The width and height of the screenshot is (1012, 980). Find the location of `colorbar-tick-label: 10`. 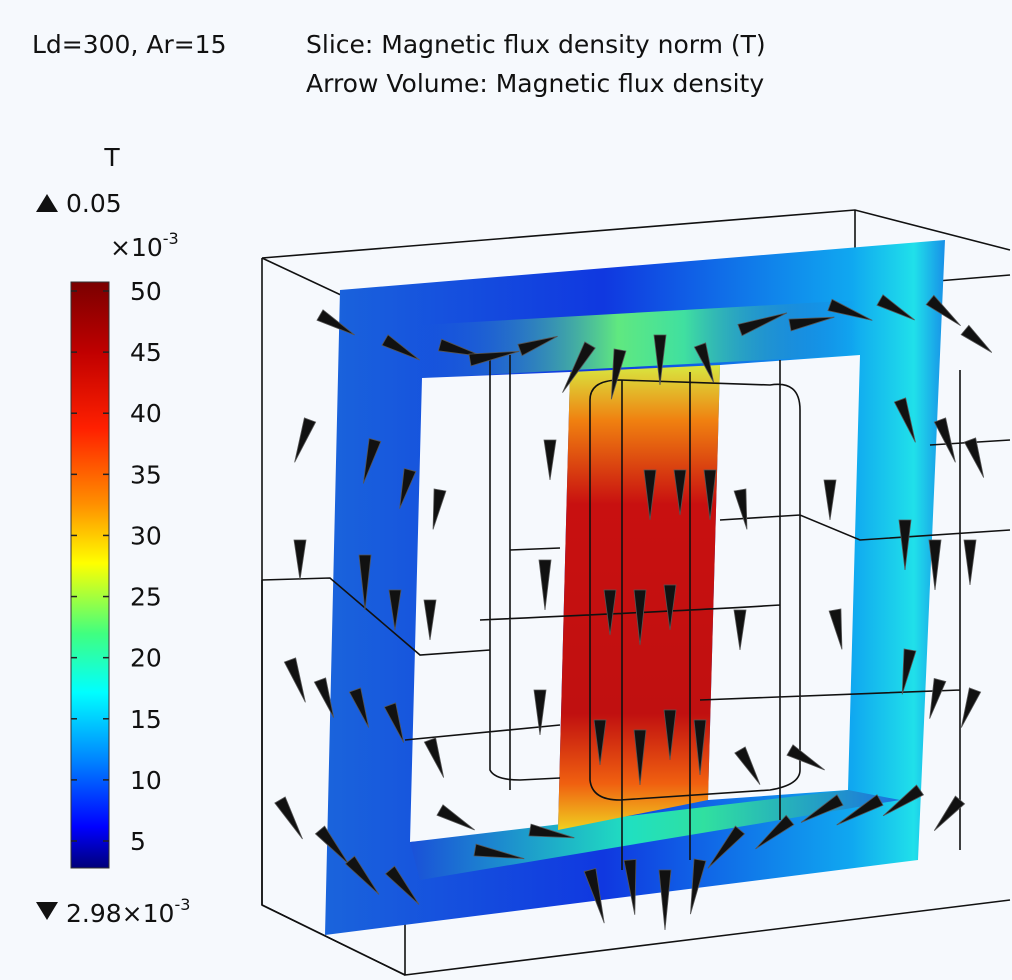

colorbar-tick-label: 10 is located at coordinates (146, 780).